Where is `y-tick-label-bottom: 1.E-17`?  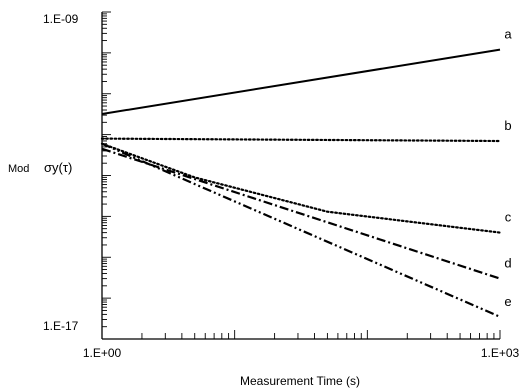
y-tick-label-bottom: 1.E-17 is located at coordinates (61, 326).